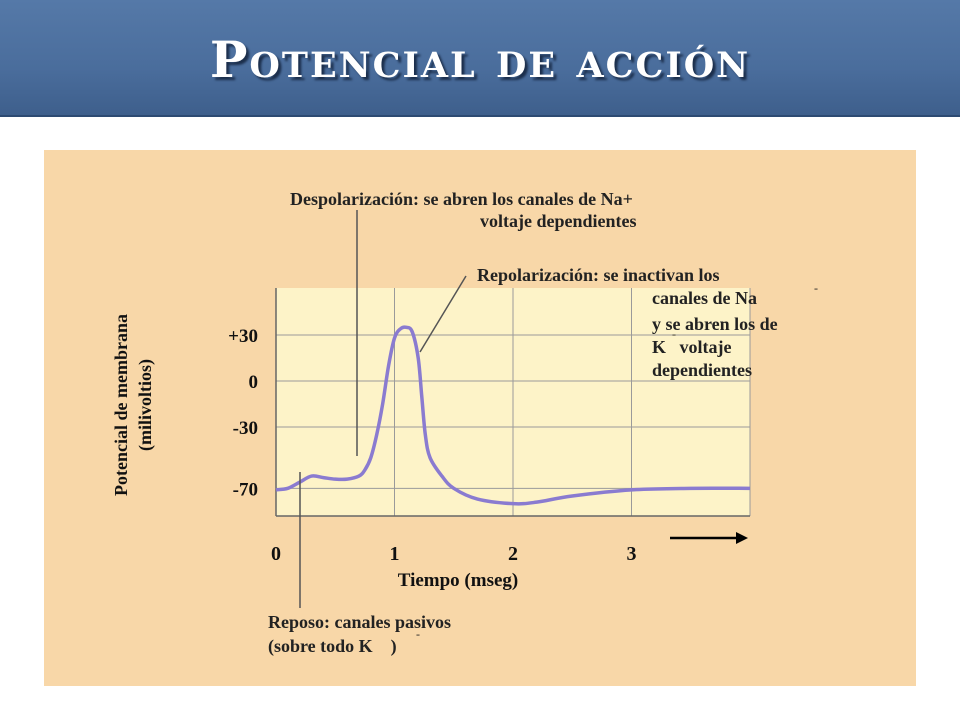  I want to click on reposo-annotation: Reposo: canales pasivos (sobre todo K ), so click(362, 634).